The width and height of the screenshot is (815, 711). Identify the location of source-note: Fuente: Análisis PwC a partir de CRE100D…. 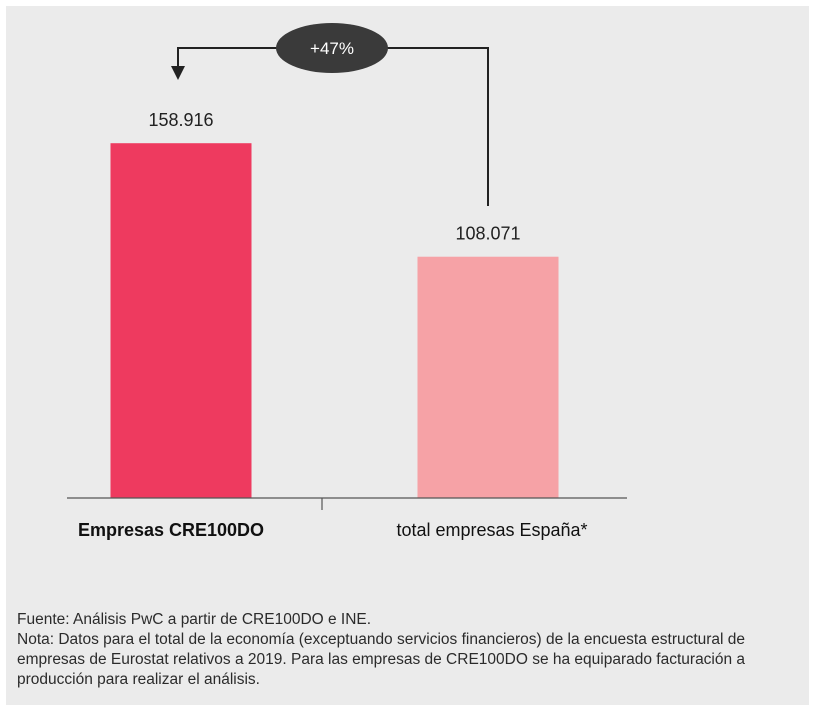
(194, 619).